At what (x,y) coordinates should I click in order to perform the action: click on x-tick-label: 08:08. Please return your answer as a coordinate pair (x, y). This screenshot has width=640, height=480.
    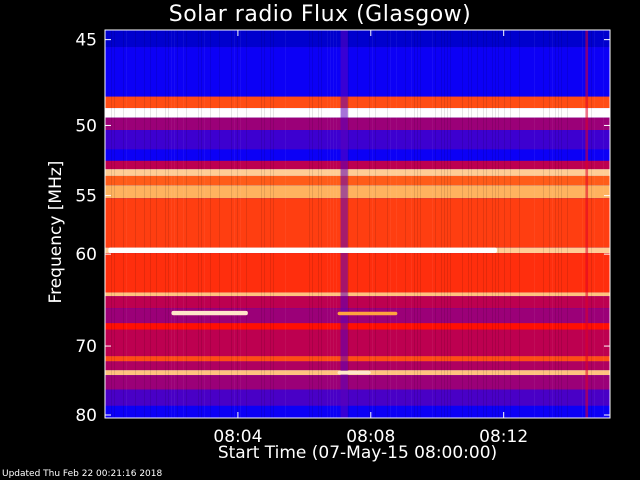
    Looking at the image, I should click on (370, 437).